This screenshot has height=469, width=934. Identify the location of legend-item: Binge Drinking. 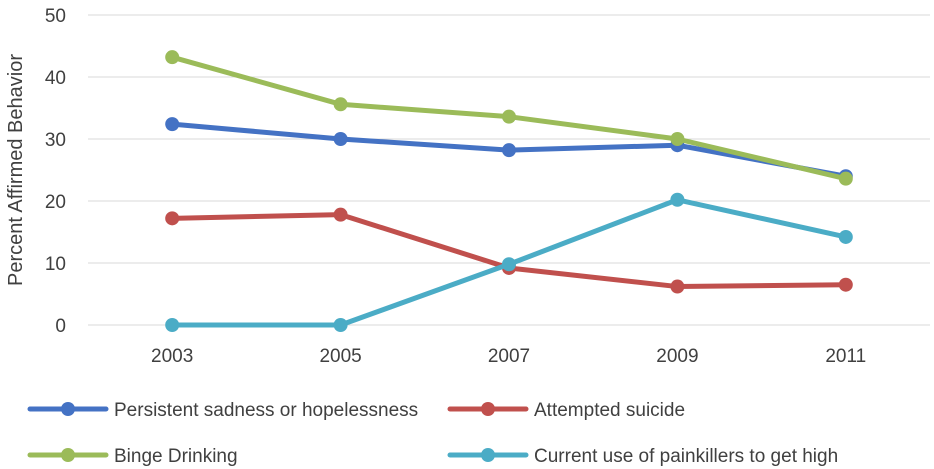
(132, 456).